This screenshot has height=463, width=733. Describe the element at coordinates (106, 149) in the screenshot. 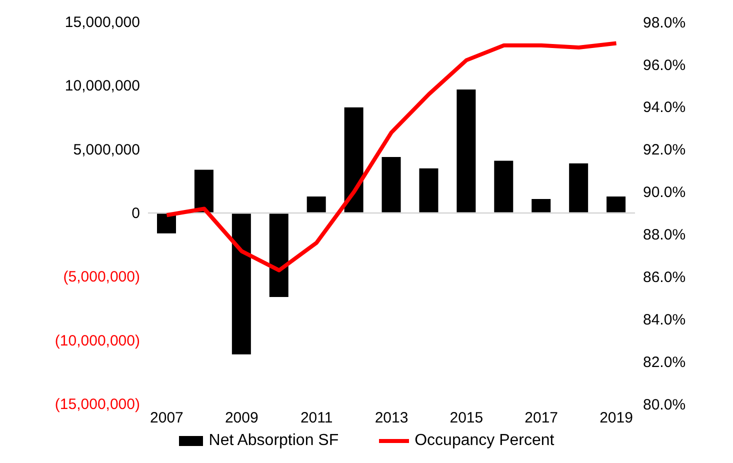

I see `y-tick-label: 5,000,000` at that location.